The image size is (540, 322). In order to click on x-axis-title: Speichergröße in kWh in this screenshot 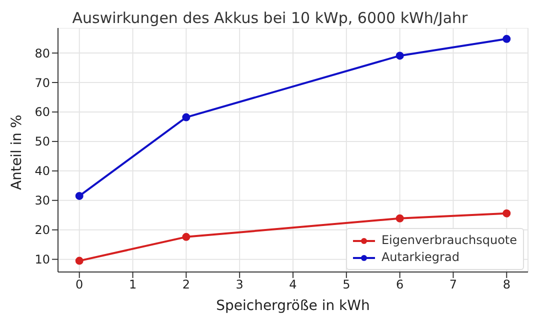, I will do `click(293, 306)`.